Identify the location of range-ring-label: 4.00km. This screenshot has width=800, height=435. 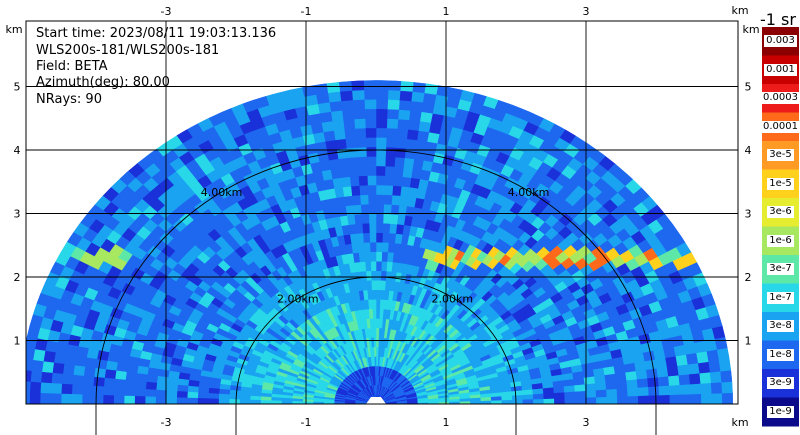
(222, 192).